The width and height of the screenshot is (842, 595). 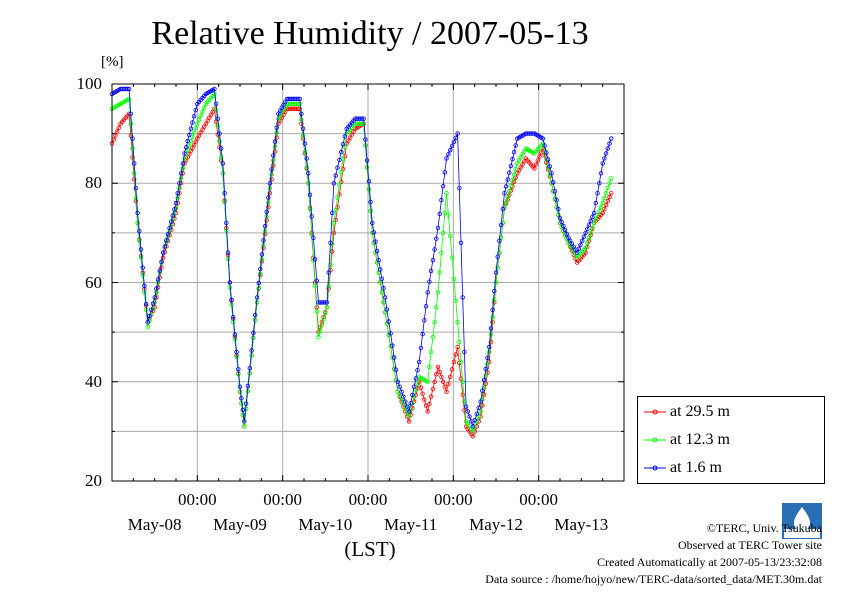 What do you see at coordinates (89, 83) in the screenshot?
I see `y-tick-label: 100` at bounding box center [89, 83].